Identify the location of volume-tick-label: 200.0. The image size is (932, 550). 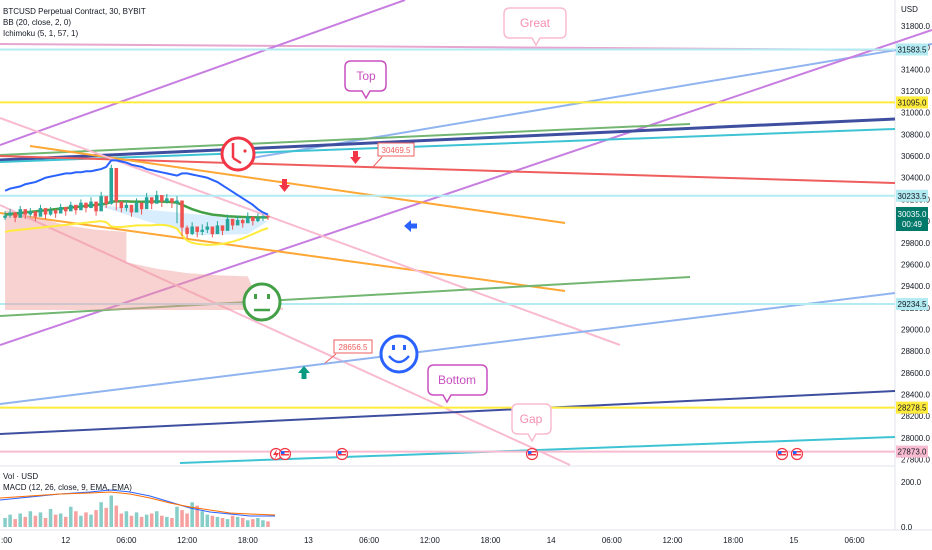
(911, 482).